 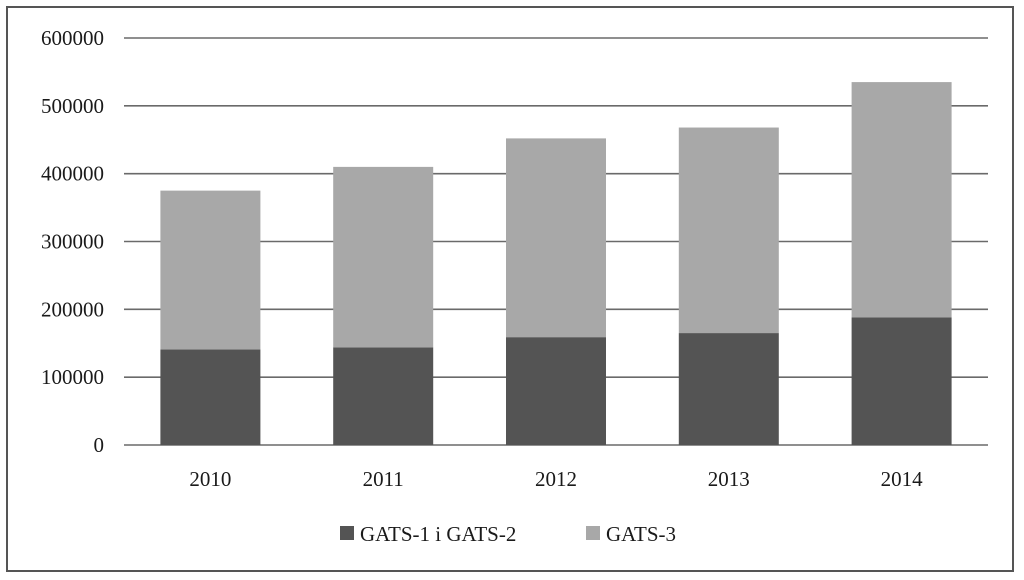 What do you see at coordinates (641, 534) in the screenshot?
I see `legend-label: GATS-3` at bounding box center [641, 534].